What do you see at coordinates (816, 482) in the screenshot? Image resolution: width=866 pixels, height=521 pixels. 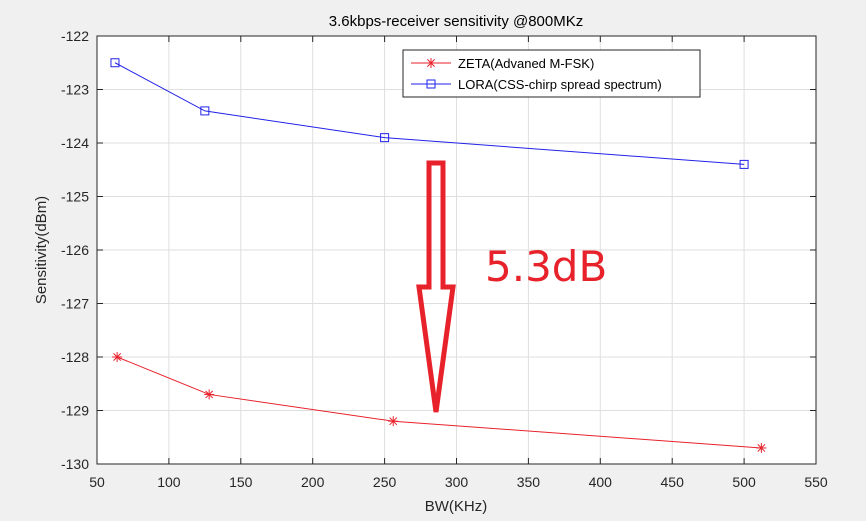 I see `x-tick-label: 550` at bounding box center [816, 482].